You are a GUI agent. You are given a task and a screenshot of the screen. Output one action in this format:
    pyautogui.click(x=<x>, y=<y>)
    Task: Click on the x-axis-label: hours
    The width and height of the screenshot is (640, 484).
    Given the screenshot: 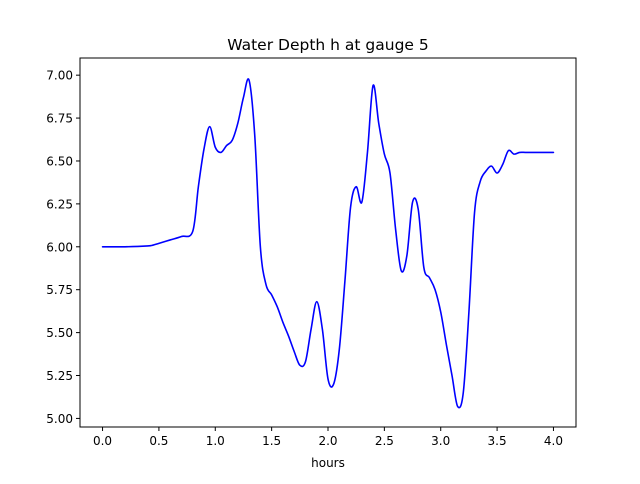 What is the action you would take?
    pyautogui.click(x=328, y=463)
    